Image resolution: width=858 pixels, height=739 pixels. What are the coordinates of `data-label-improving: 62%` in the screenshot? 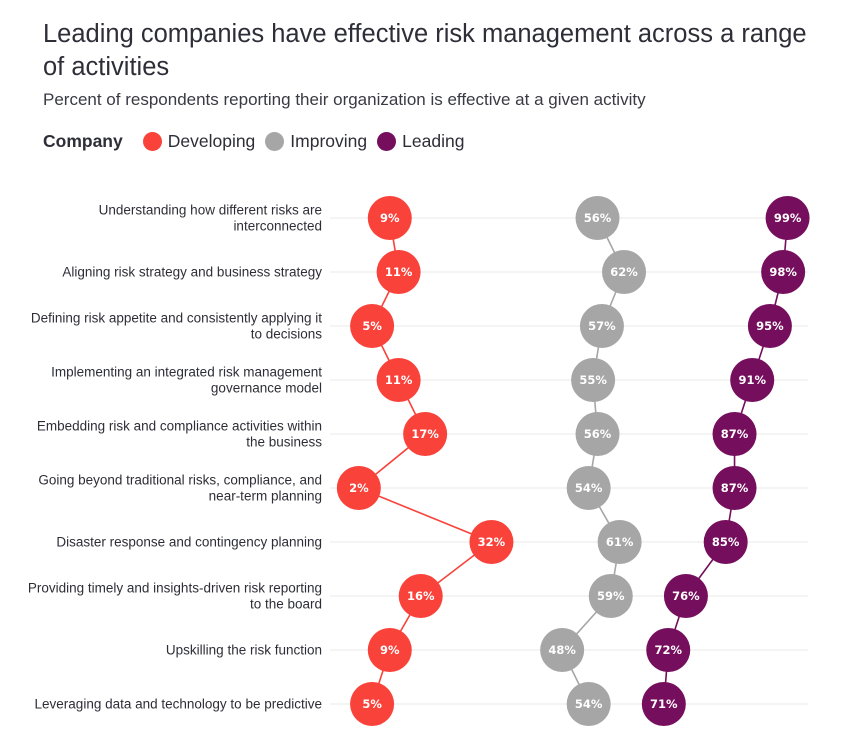 It's located at (624, 272).